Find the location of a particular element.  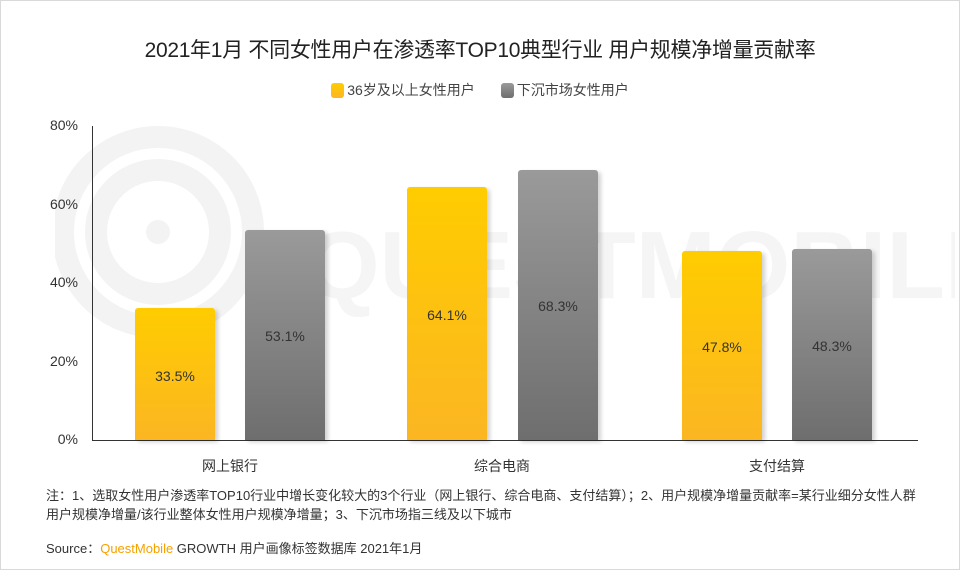

bar-value-label: 64.1% is located at coordinates (447, 315).